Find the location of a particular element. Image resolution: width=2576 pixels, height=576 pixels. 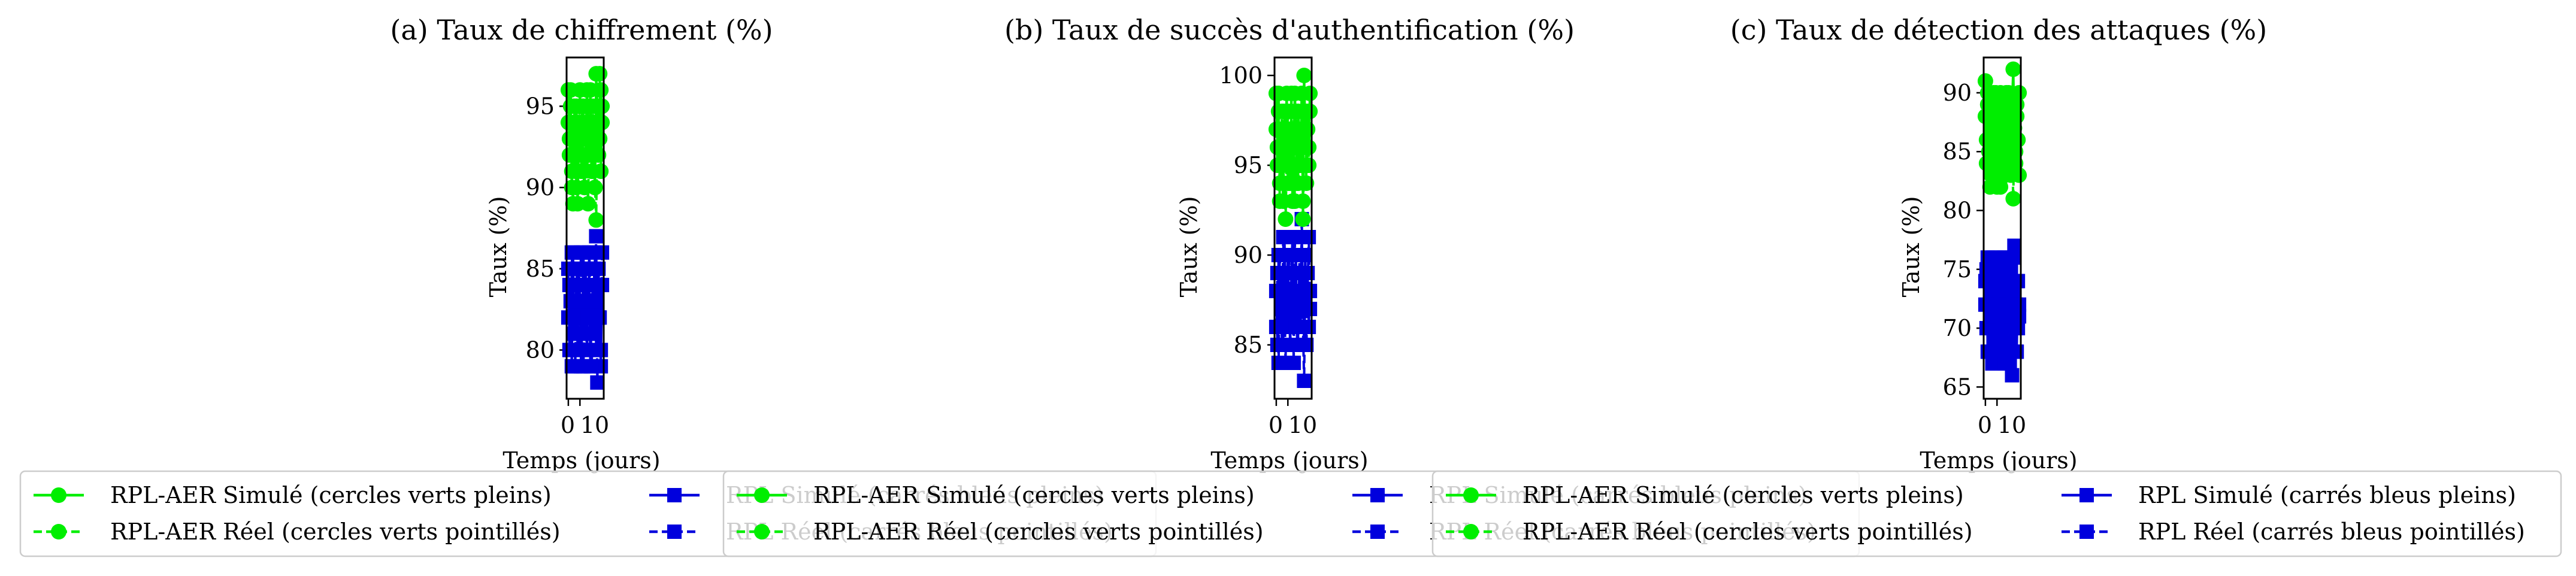

y-tick-label: 75 is located at coordinates (1957, 269).